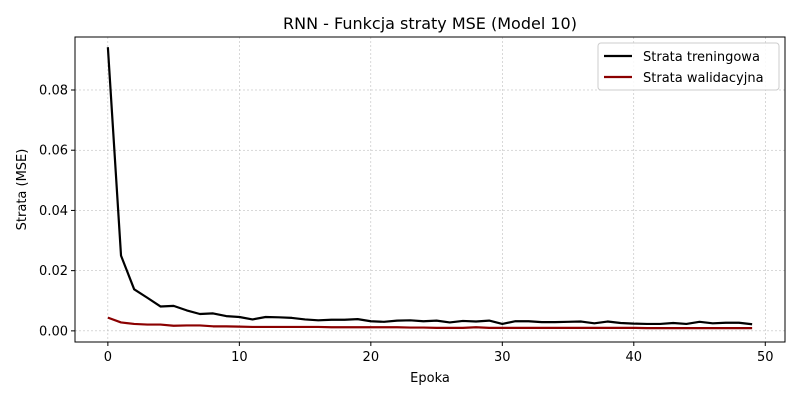  I want to click on x-axis-label: Epoka, so click(430, 378).